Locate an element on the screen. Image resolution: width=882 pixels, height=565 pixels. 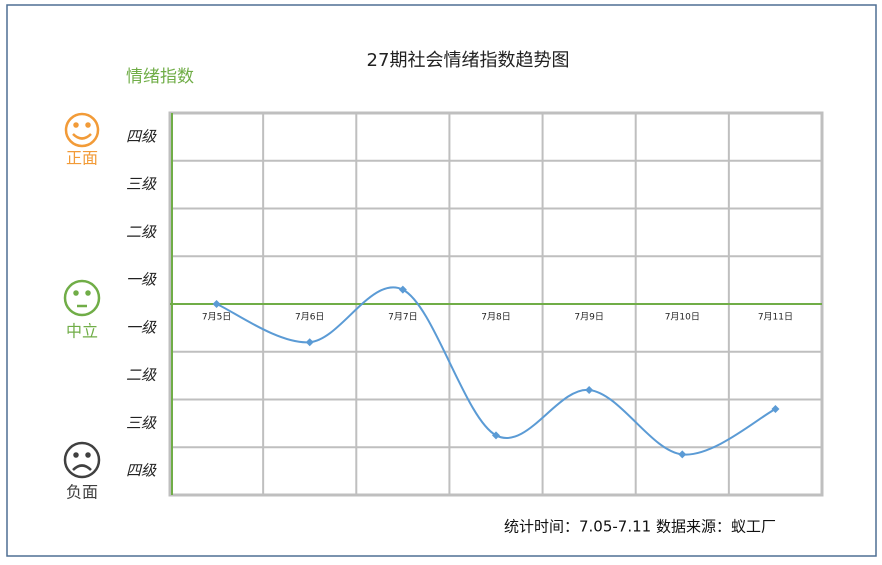
sad-face is located at coordinates (82, 460).